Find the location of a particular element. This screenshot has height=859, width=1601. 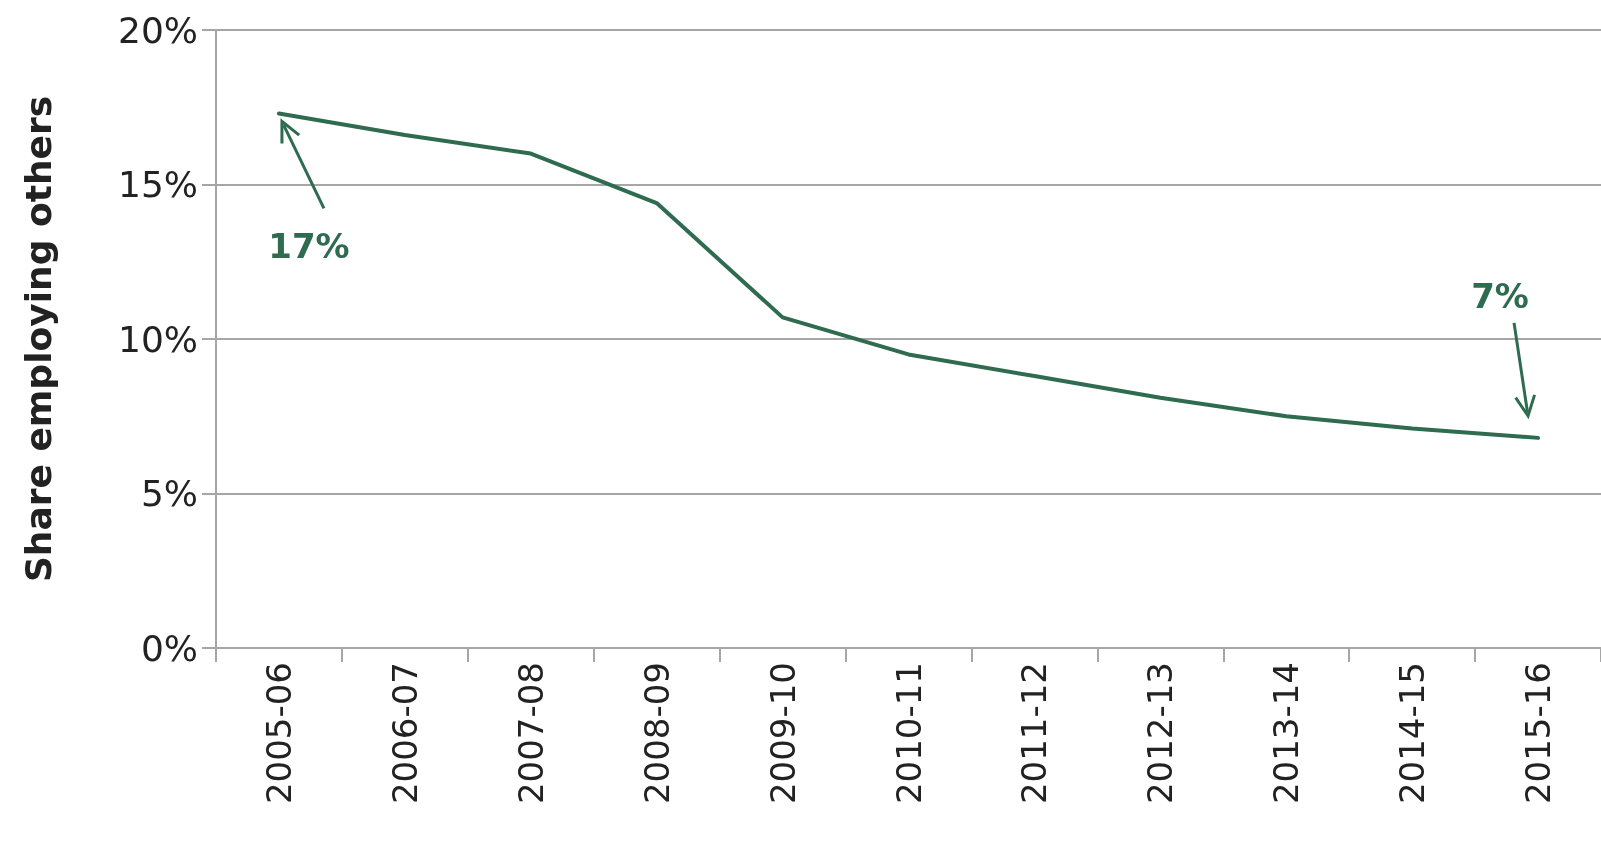

y-tick-label: 10% is located at coordinates (157, 339).